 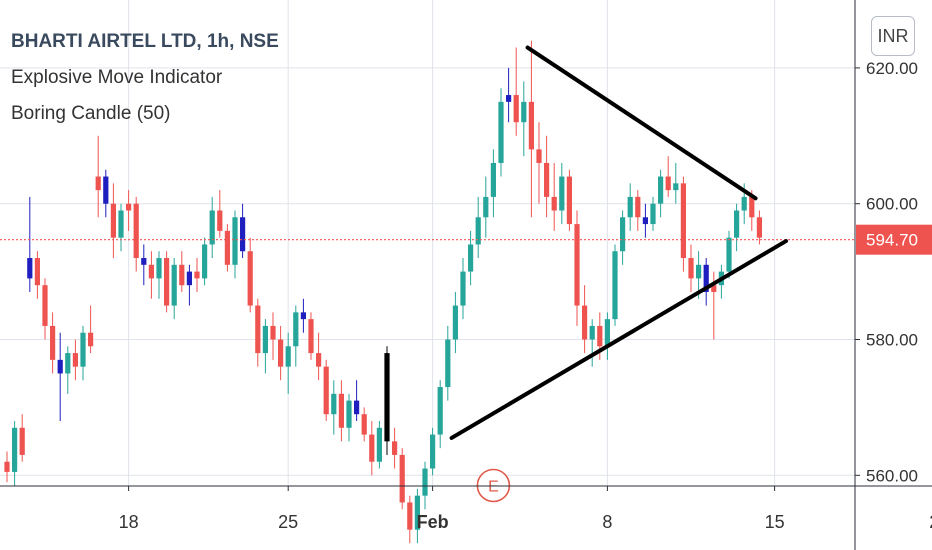 I want to click on explosive-marker-label: E, so click(x=493, y=486).